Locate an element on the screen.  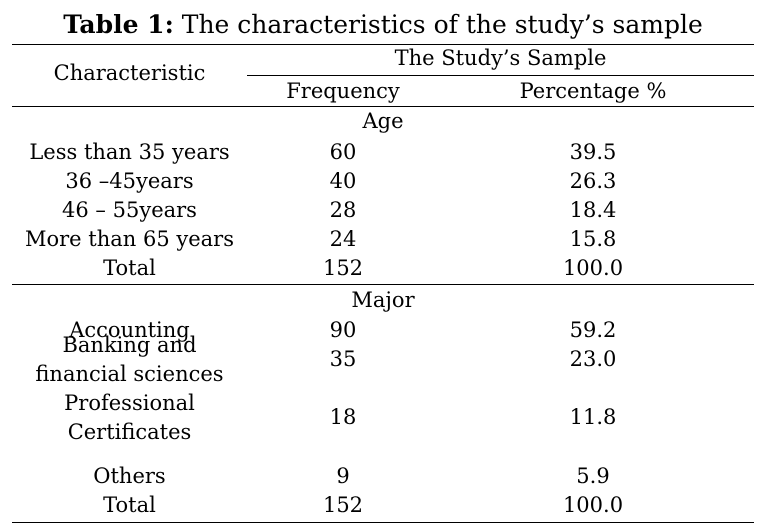
header-bottom-rule is located at coordinates (383, 106).